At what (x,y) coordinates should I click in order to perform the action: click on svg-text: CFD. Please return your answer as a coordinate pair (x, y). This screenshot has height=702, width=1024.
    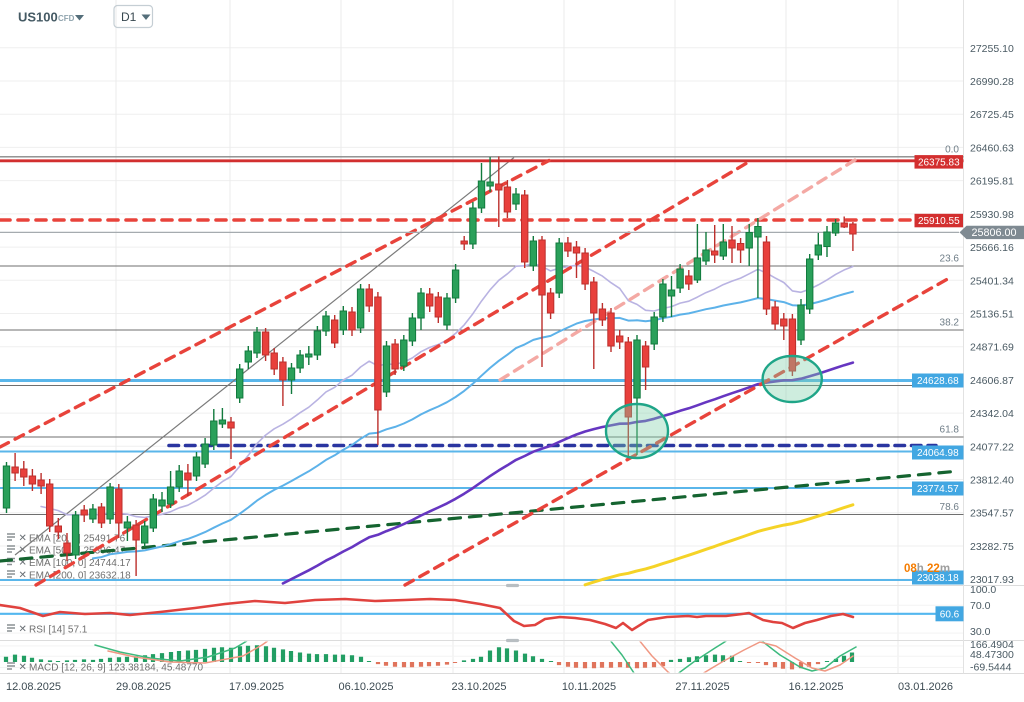
    Looking at the image, I should click on (66, 18).